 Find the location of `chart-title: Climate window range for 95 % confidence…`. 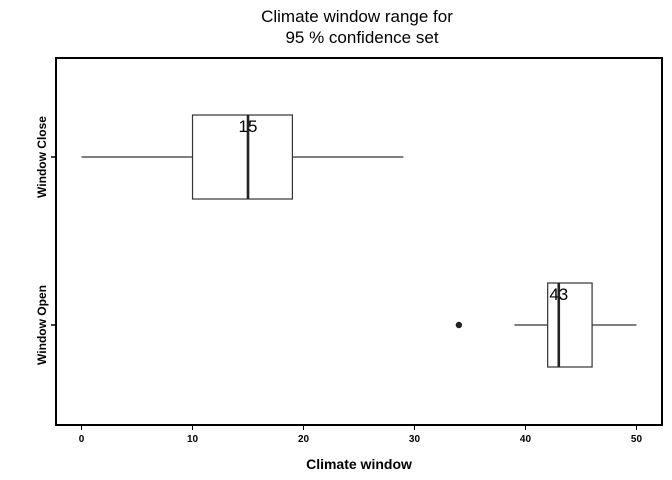

chart-title: Climate window range for 95 % confidence… is located at coordinates (357, 27).